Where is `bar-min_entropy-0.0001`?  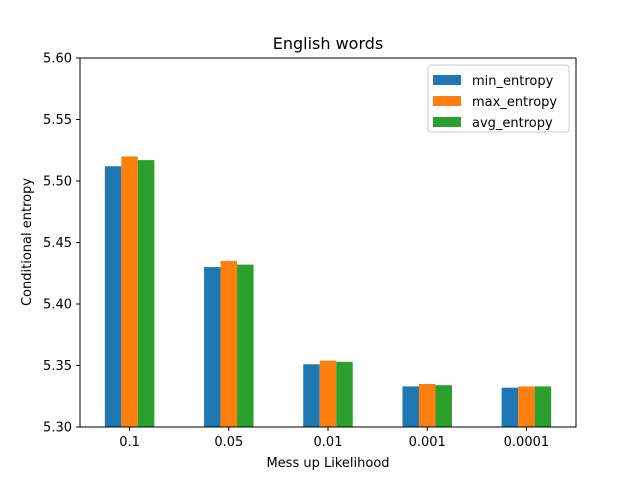
bar-min_entropy-0.0001 is located at coordinates (510, 407).